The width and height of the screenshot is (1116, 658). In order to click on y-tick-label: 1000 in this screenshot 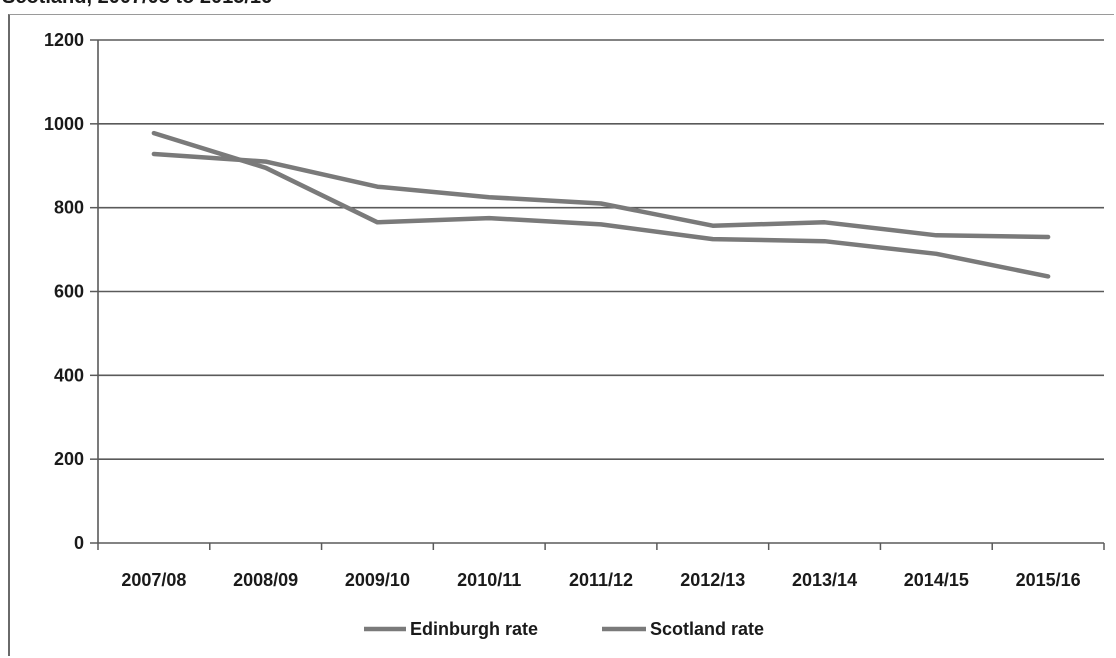, I will do `click(64, 124)`.